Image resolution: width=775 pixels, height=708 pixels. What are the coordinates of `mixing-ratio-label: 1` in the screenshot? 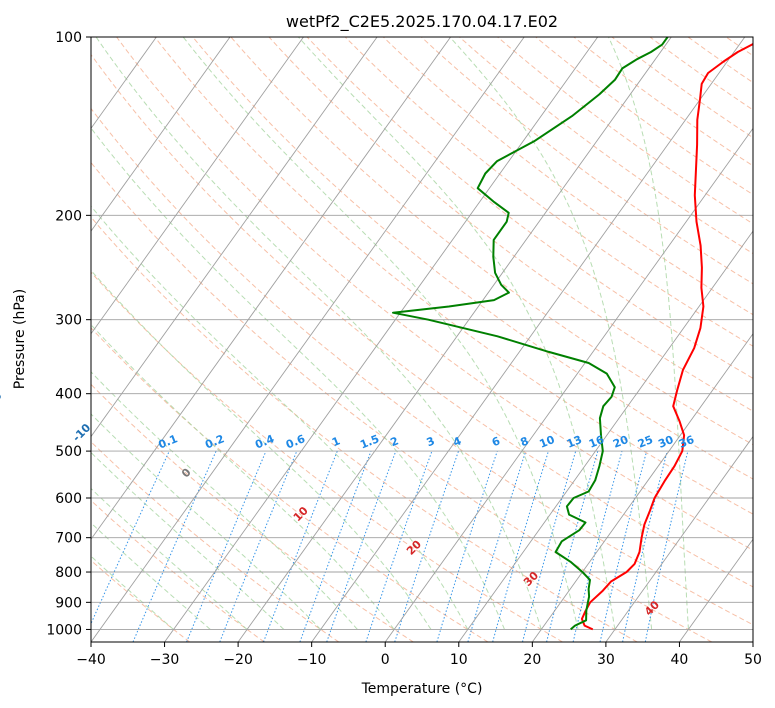 It's located at (336, 441).